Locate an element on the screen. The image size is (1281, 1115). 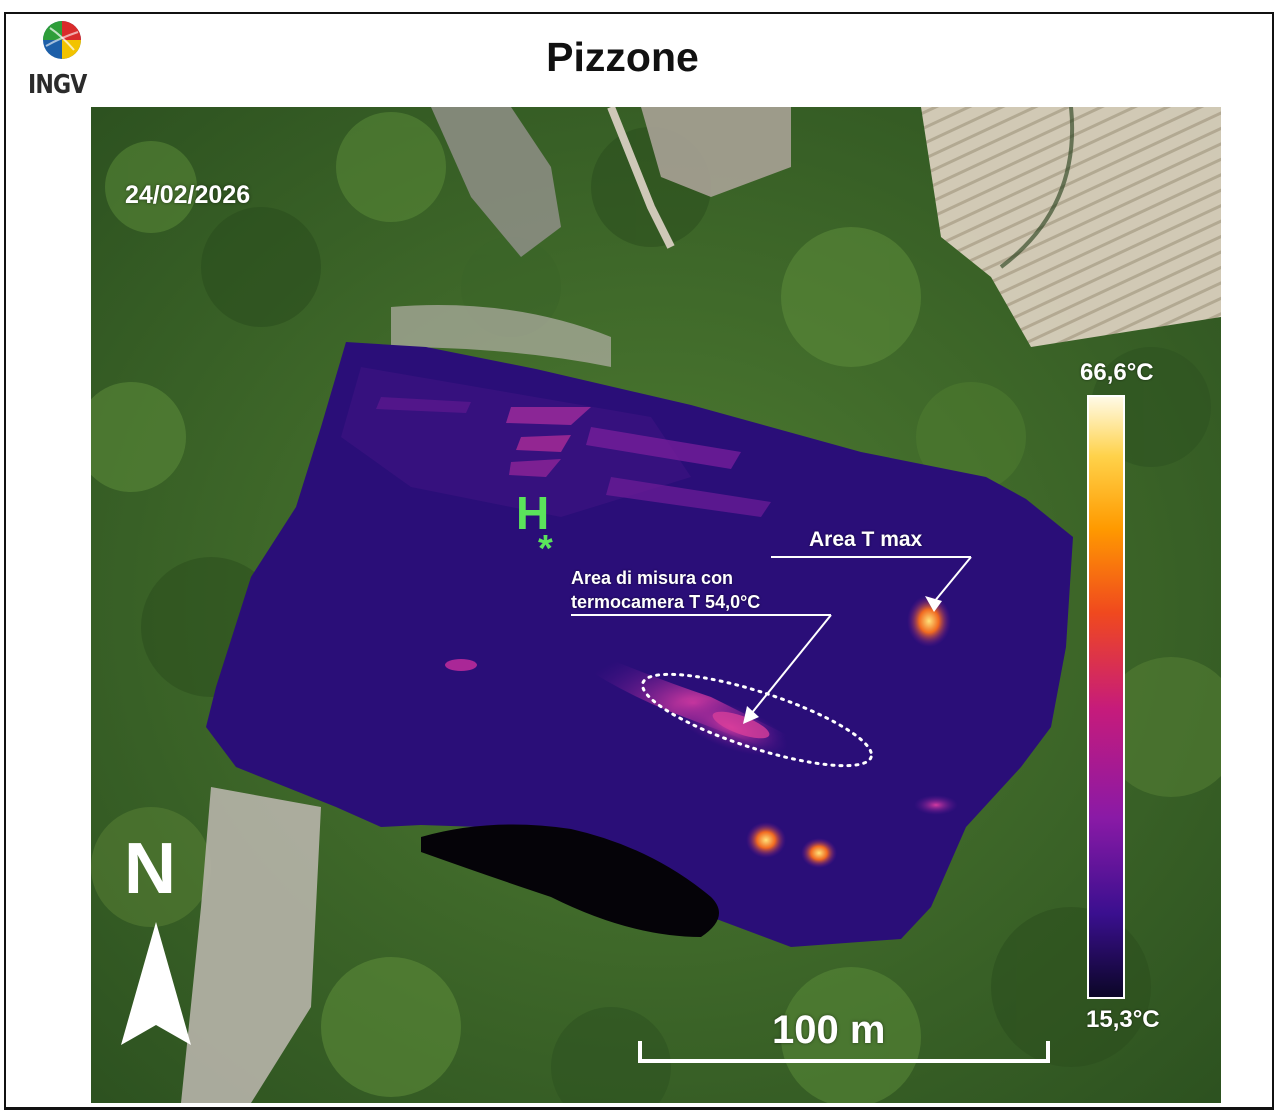
rock-slope is located at coordinates (501, 336).